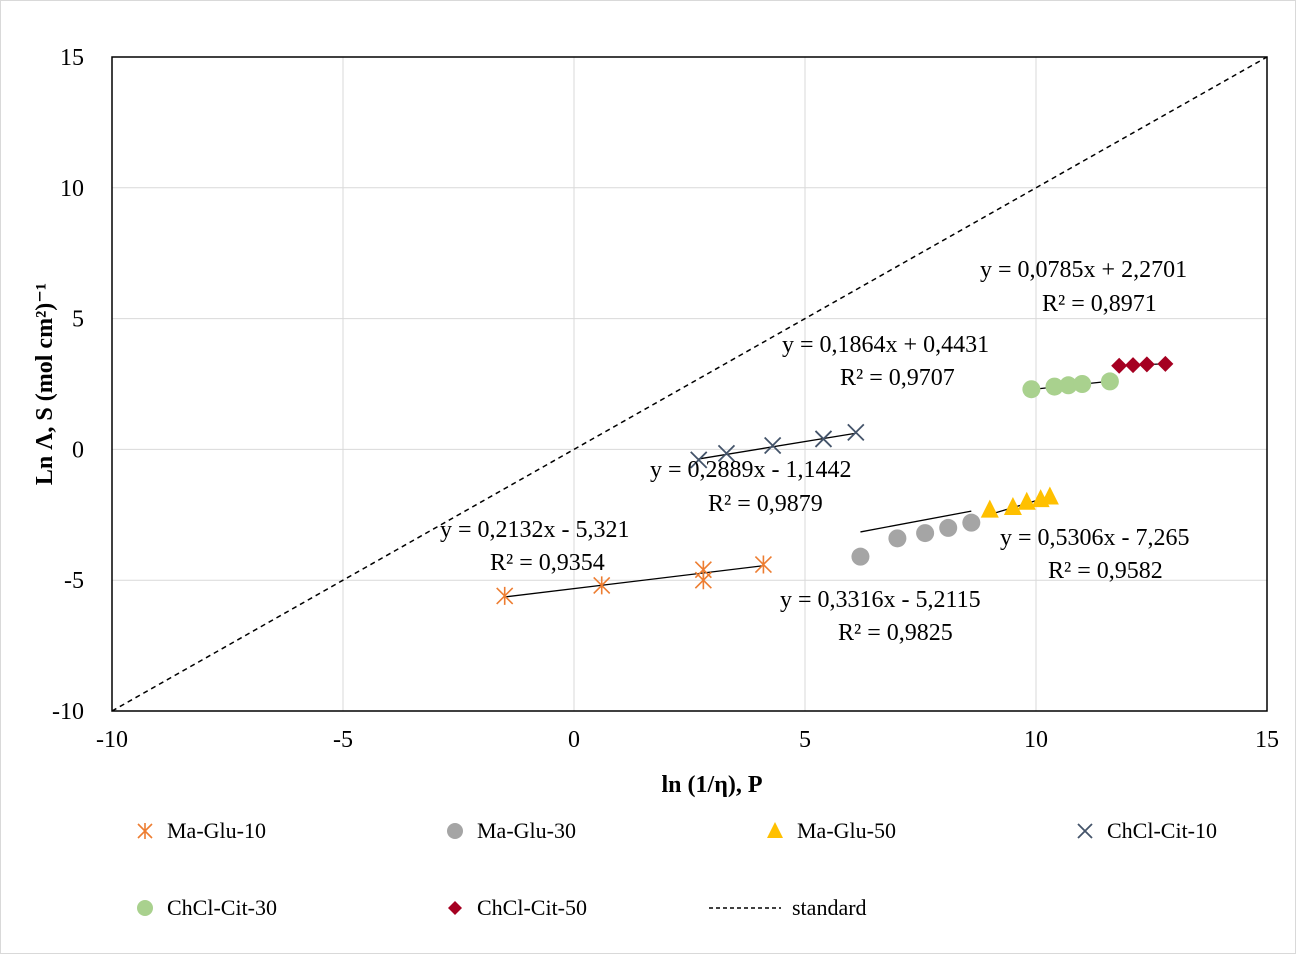  Describe the element at coordinates (895, 633) in the screenshot. I see `r2-ma-glu-30: R² = 0,9825` at that location.